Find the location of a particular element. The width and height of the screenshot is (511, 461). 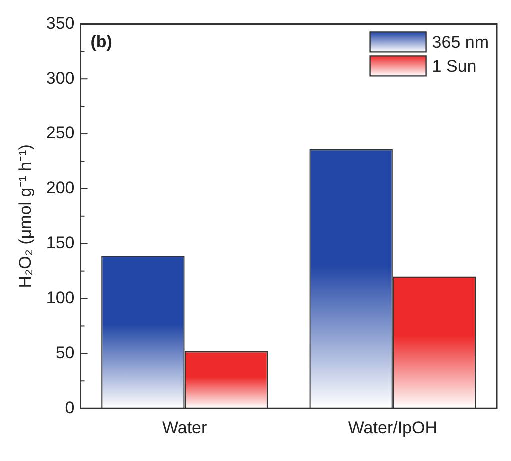

y-tick-label: 200 is located at coordinates (60, 188).